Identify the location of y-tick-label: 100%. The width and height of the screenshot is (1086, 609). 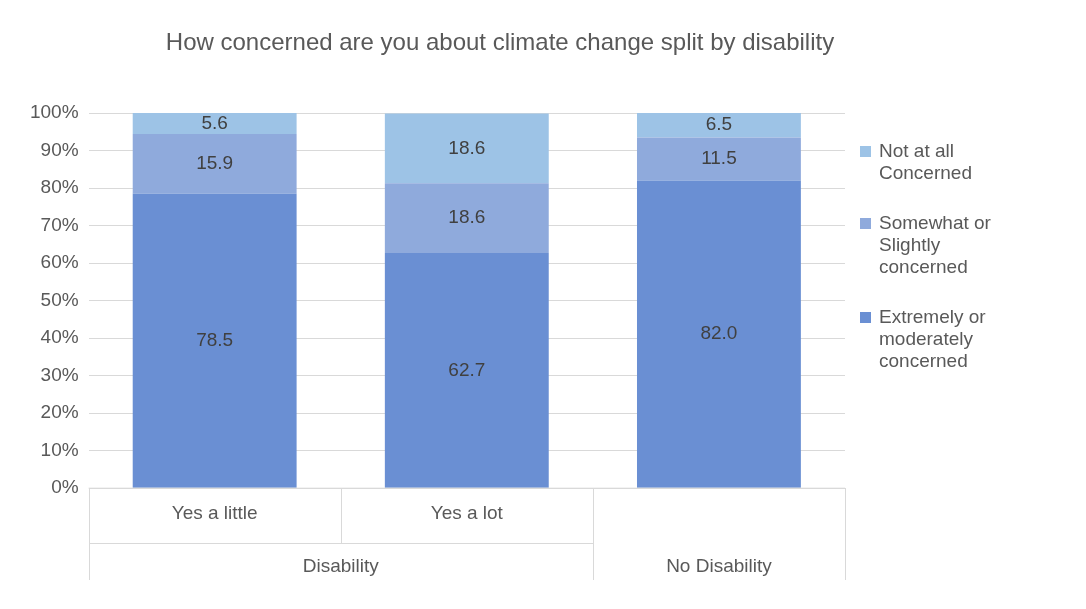
(54, 112).